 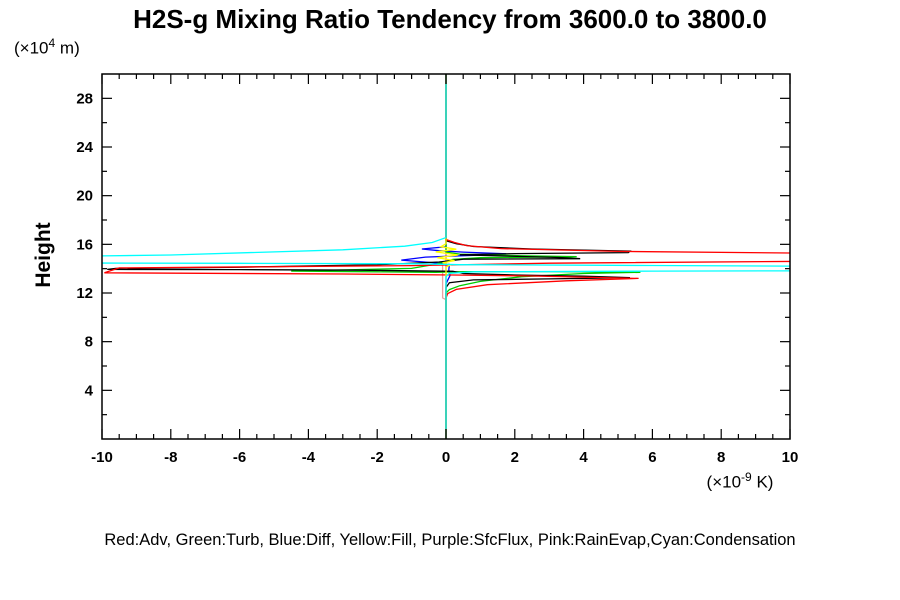 What do you see at coordinates (724, 482) in the screenshot?
I see `x-unit-prefix: (×10` at bounding box center [724, 482].